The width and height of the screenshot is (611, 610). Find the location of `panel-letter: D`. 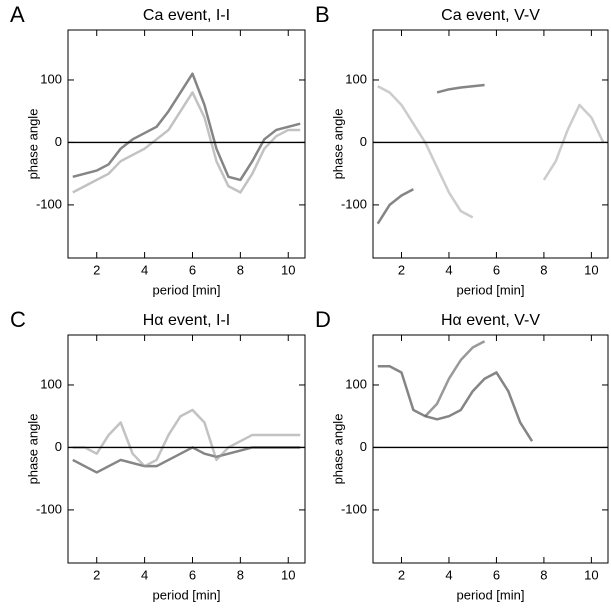

panel-letter: D is located at coordinates (323, 319).